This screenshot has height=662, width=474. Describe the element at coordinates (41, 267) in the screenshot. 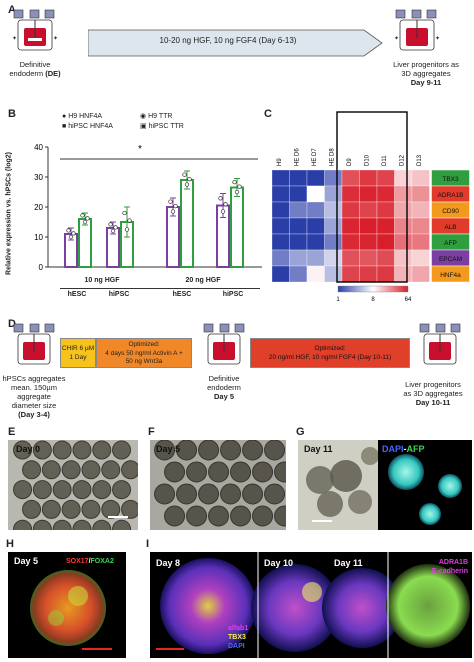

I see `y-tick-label: 0` at that location.